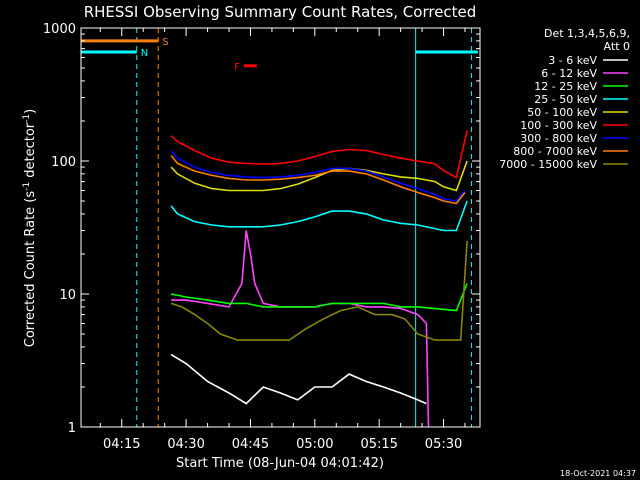 Image resolution: width=640 pixels, height=480 pixels. Describe the element at coordinates (598, 473) in the screenshot. I see `generation-timestamp: 18-Oct-2021 04:37` at that location.